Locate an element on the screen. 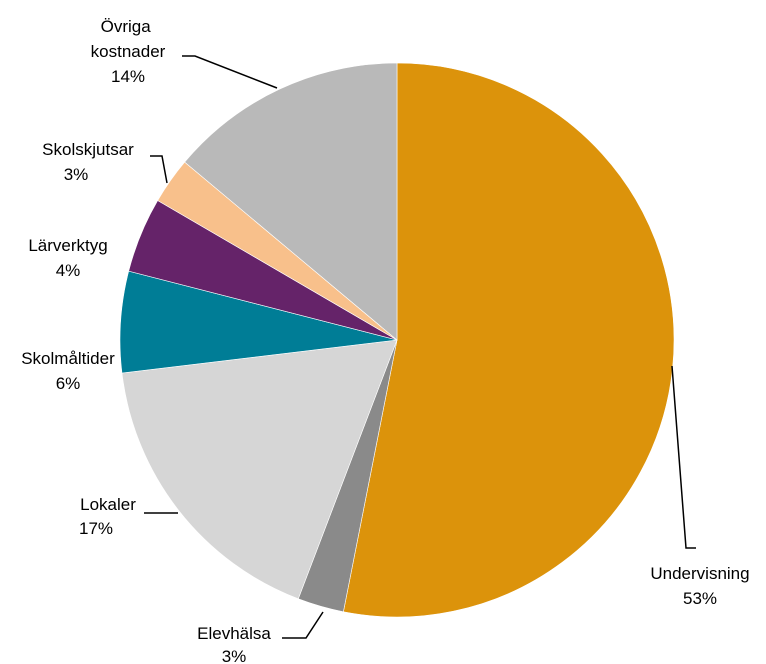 The height and width of the screenshot is (664, 766). slice-percent-elevhalsa: 3% is located at coordinates (234, 655).